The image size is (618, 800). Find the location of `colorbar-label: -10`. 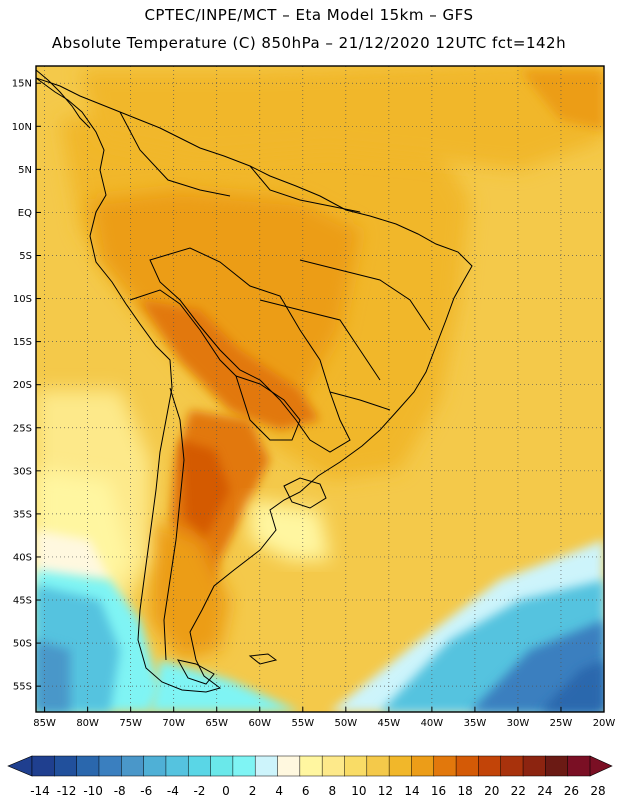

colorbar-label: -10 is located at coordinates (93, 791).